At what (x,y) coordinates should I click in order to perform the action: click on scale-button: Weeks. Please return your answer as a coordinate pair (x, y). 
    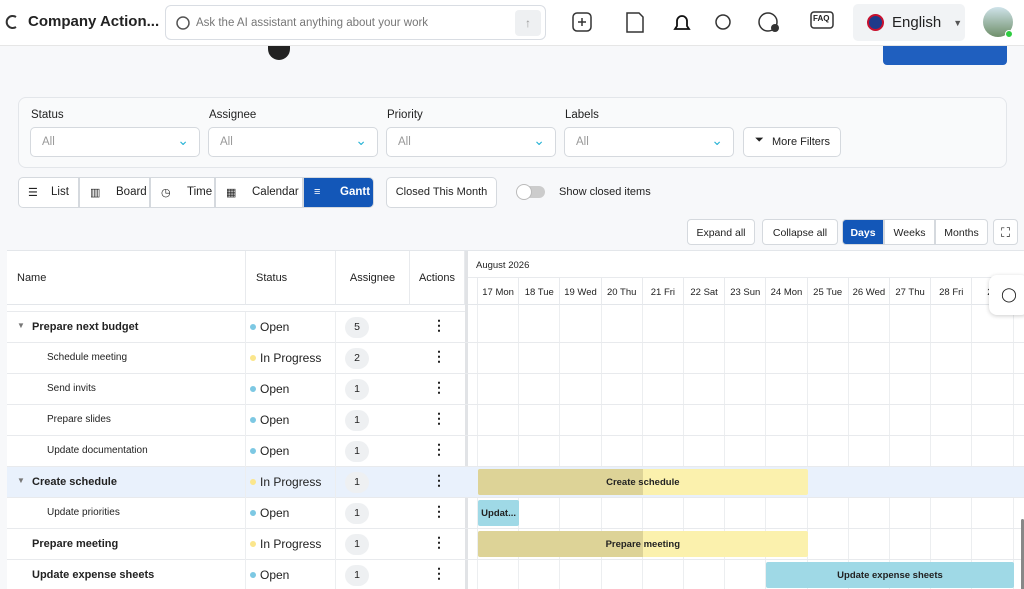
    Looking at the image, I should click on (909, 232).